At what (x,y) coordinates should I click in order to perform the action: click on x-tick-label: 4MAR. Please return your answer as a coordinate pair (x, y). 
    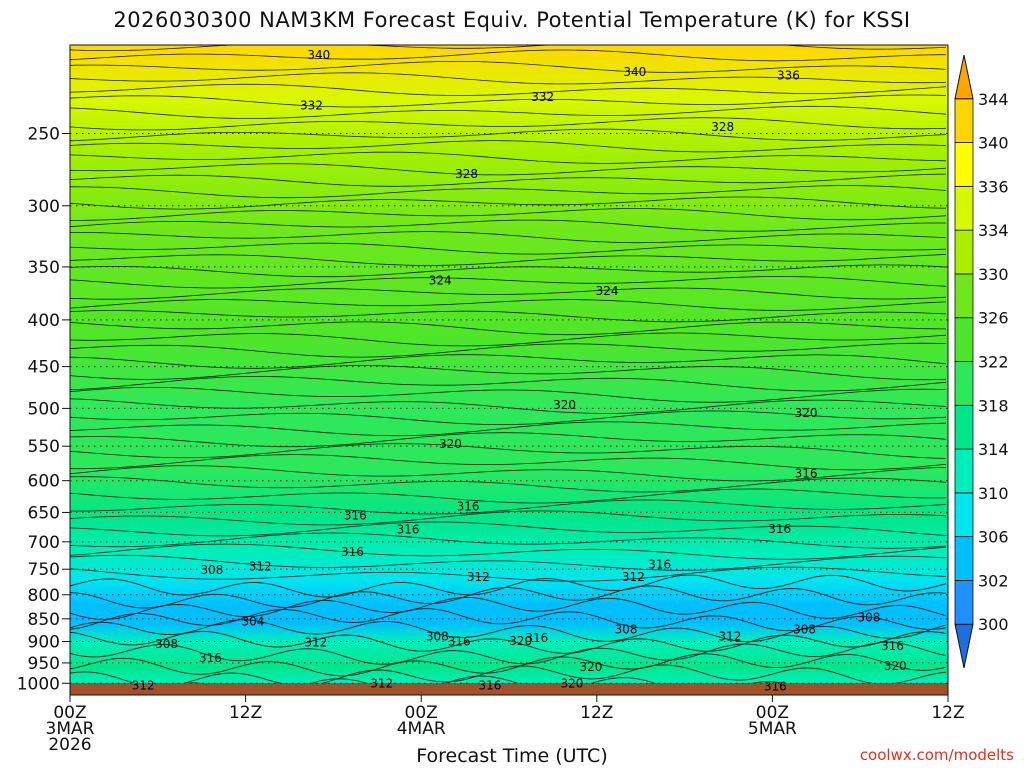
    Looking at the image, I should click on (421, 729).